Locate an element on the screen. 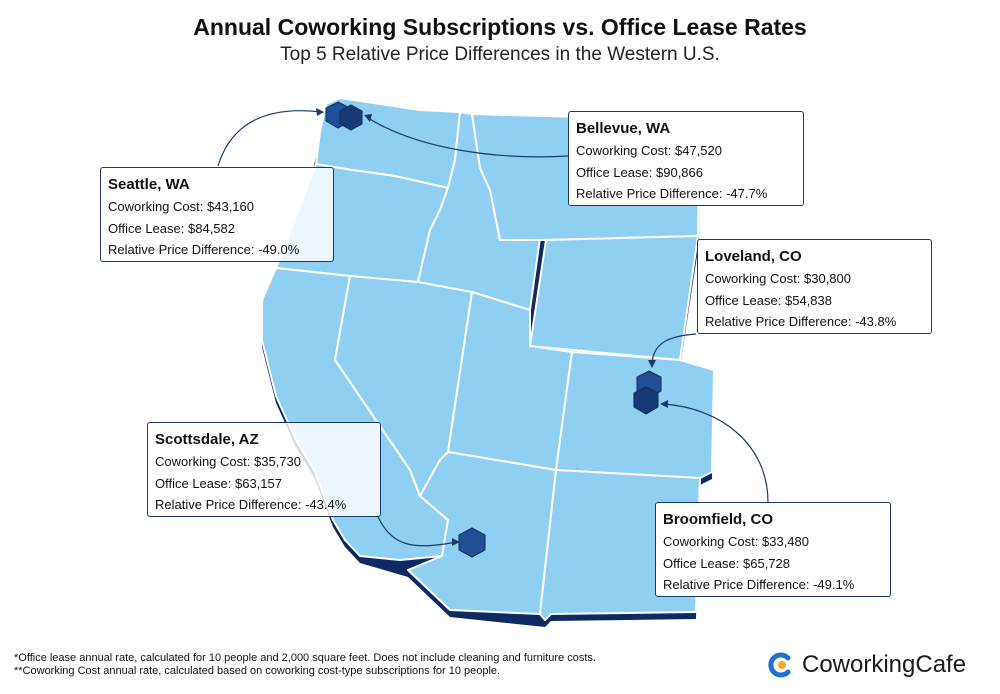  office-lease-row: Office Lease: $63,157 is located at coordinates (218, 483).